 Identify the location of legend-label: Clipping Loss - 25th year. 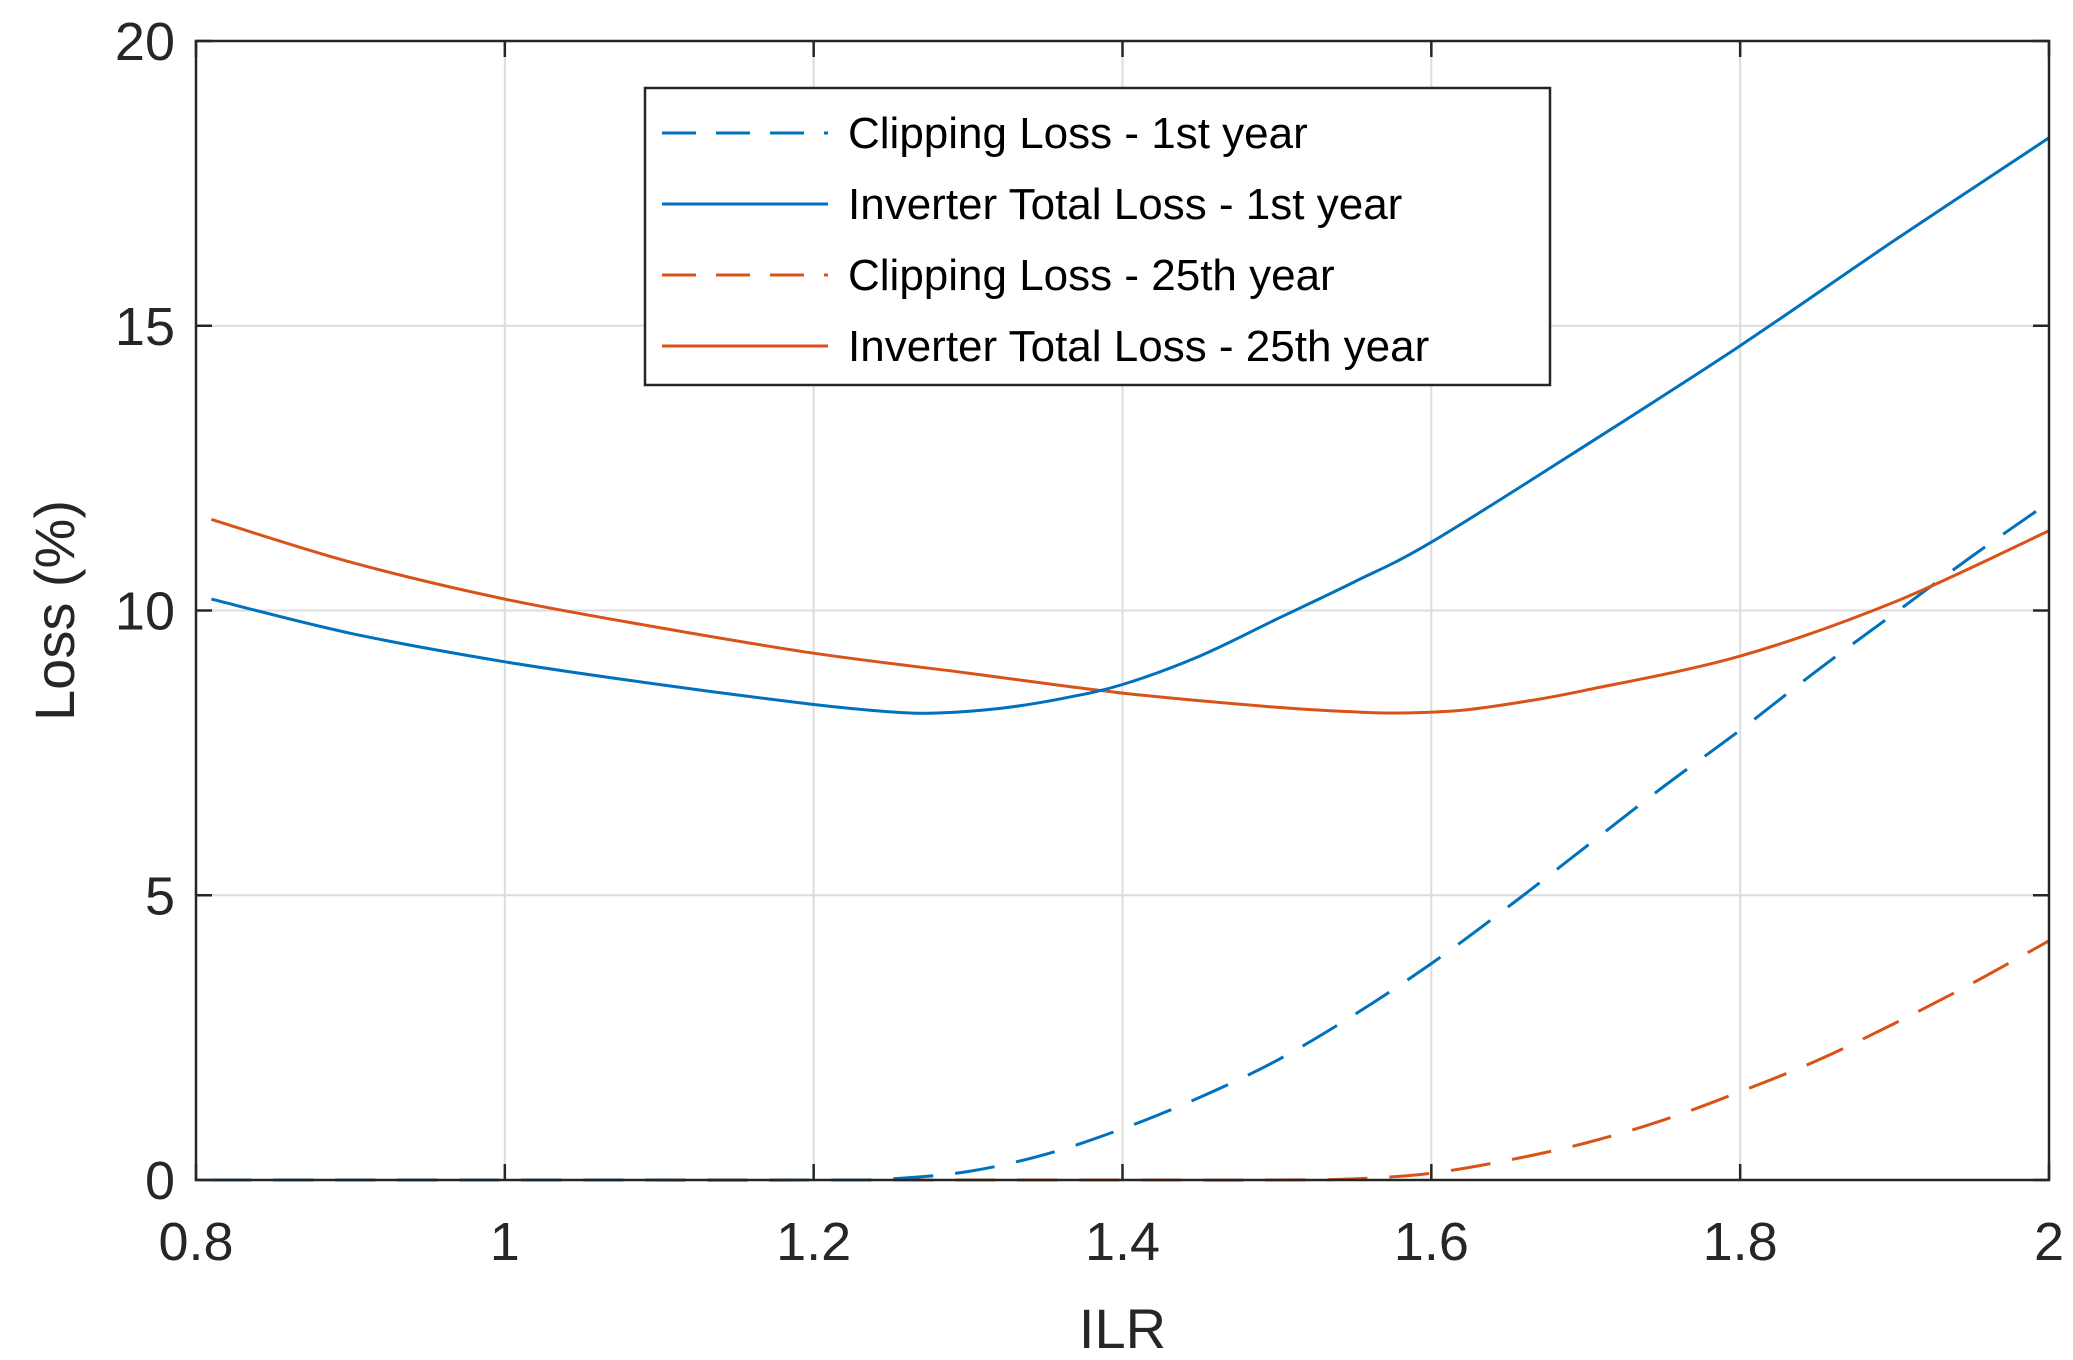
(1091, 275).